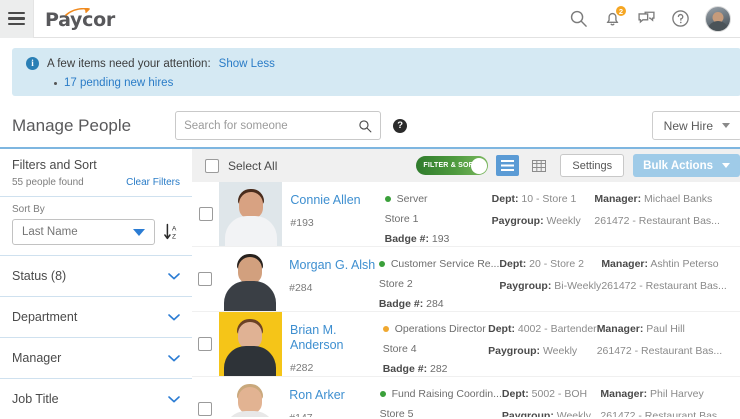 The image size is (740, 419). What do you see at coordinates (96, 398) in the screenshot?
I see `sidebar-item-job-title: Job Title` at bounding box center [96, 398].